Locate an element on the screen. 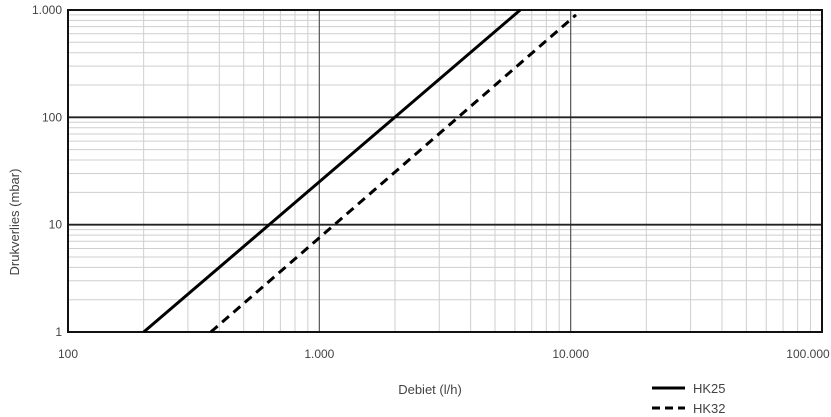  y-tick-label: 100 is located at coordinates (52, 117).